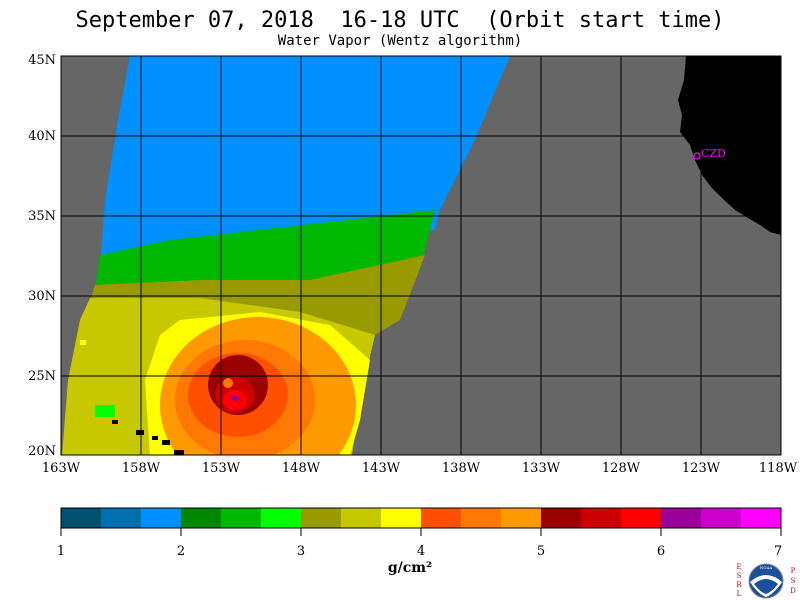  I want to click on station-label: CZD, so click(713, 153).